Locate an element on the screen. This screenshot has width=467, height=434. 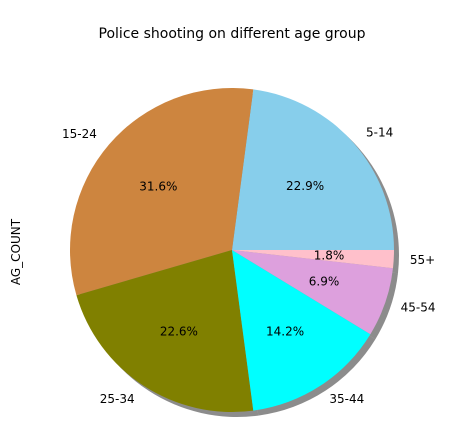
chart-title: Police shooting on different age group is located at coordinates (232, 34).